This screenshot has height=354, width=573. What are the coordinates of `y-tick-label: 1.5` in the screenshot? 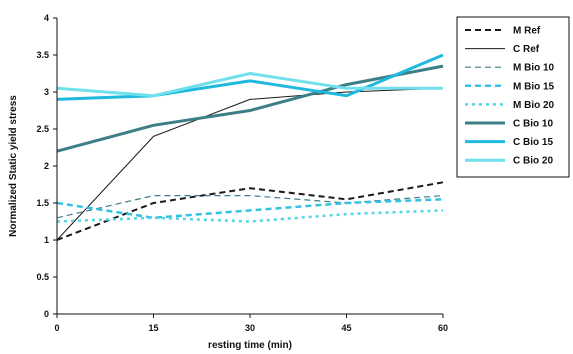 It's located at (42, 203).